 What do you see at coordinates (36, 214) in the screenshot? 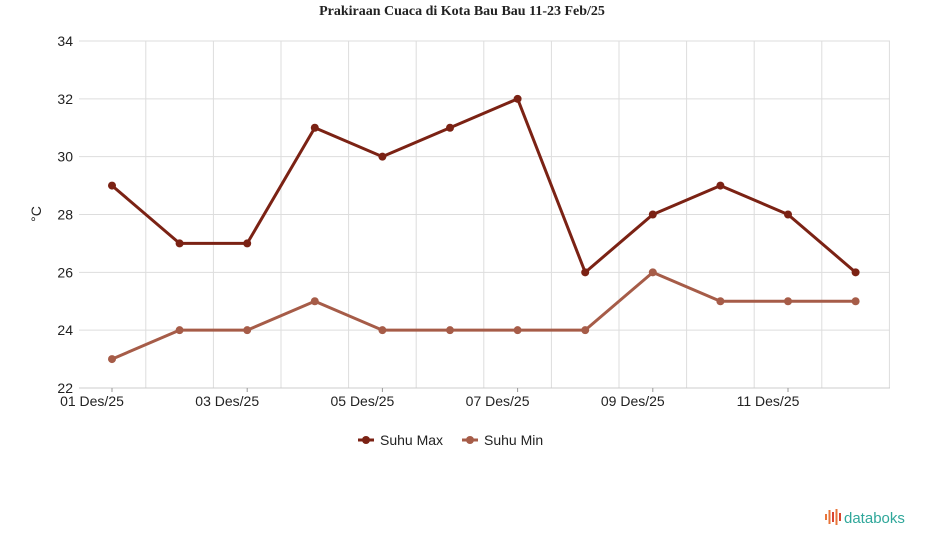
I see `y-axis-label: °C` at bounding box center [36, 214].